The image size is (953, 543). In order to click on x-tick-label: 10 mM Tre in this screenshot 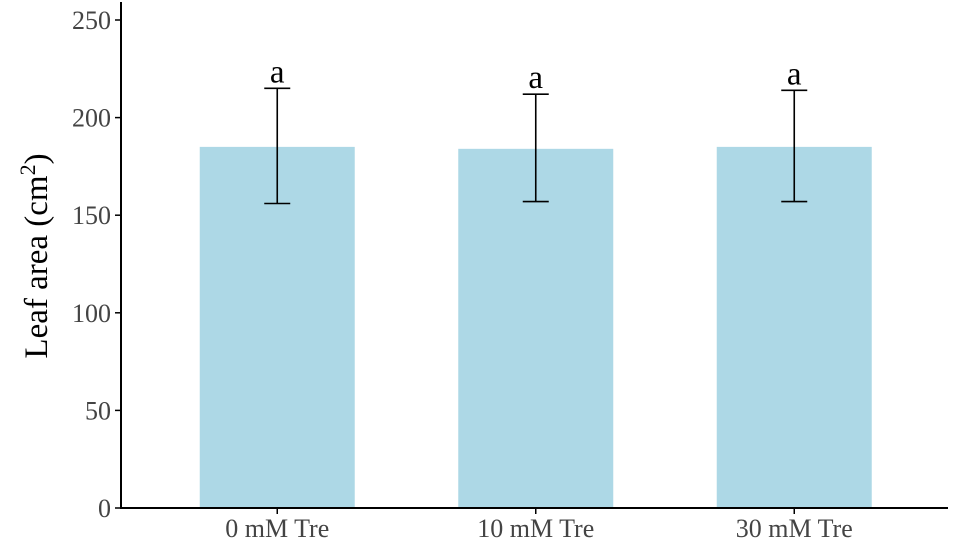, I will do `click(535, 528)`.